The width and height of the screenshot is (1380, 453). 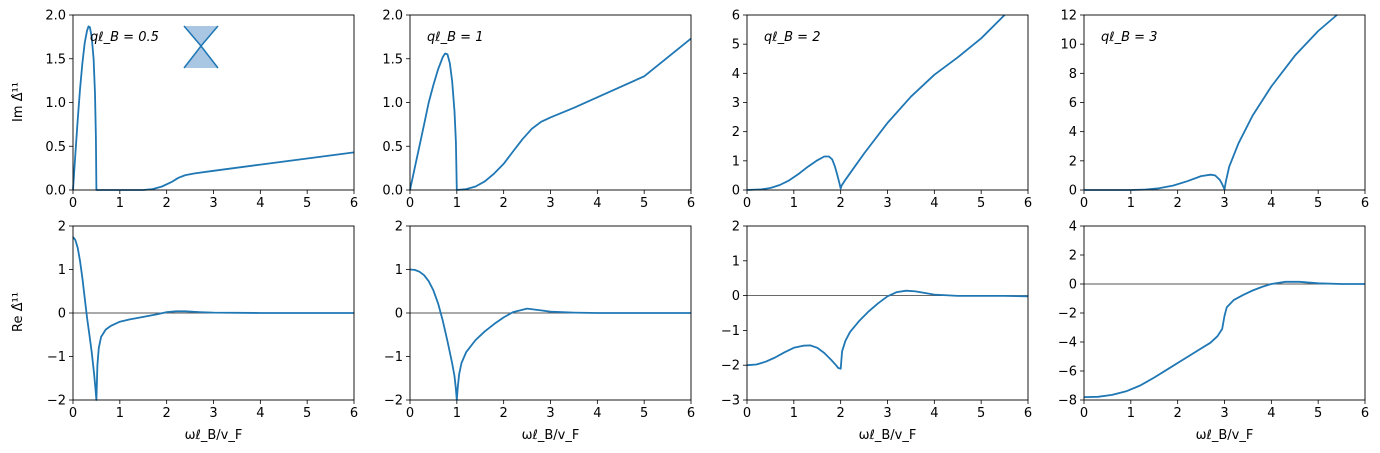 What do you see at coordinates (18, 102) in the screenshot?
I see `row-label-im: Im Δ̂¹¹` at bounding box center [18, 102].